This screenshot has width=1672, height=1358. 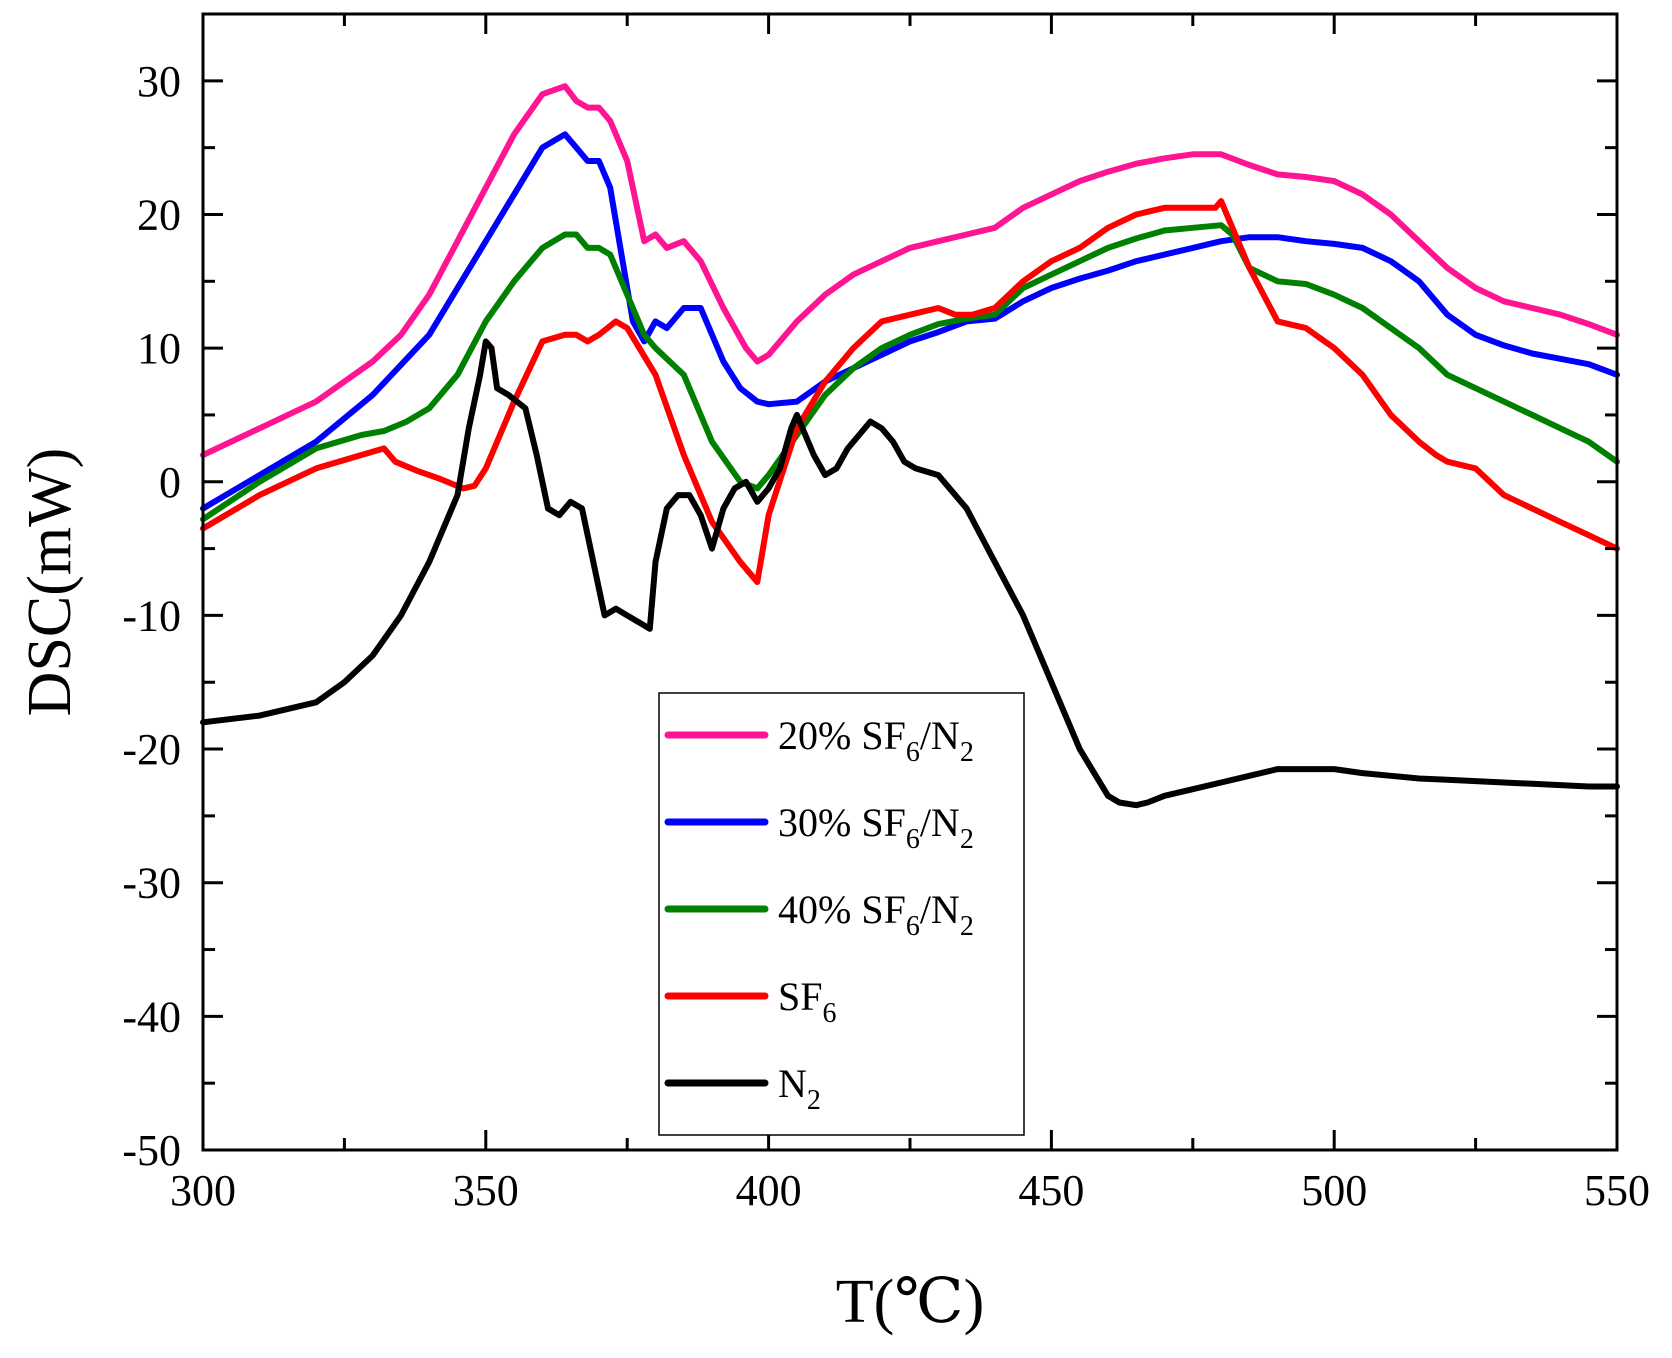 I want to click on legend-items: 20% SF6/N2 30% SF6/N2 40% SF6/N2 SF6 N2, so click(x=819, y=914).